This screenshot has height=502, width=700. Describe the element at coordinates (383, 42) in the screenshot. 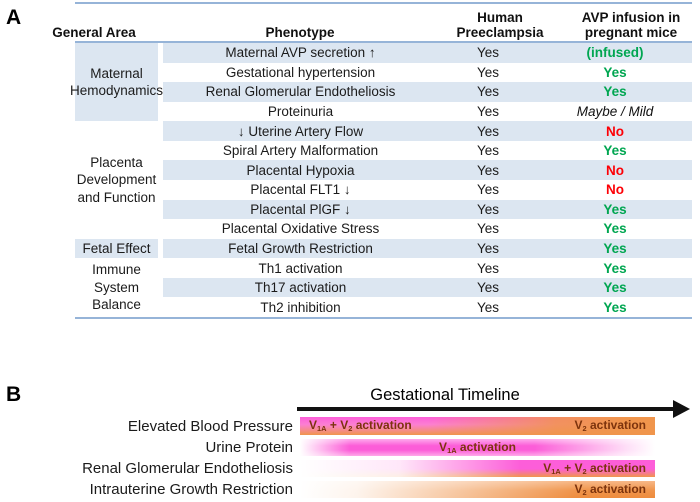

I see `header-underline` at that location.